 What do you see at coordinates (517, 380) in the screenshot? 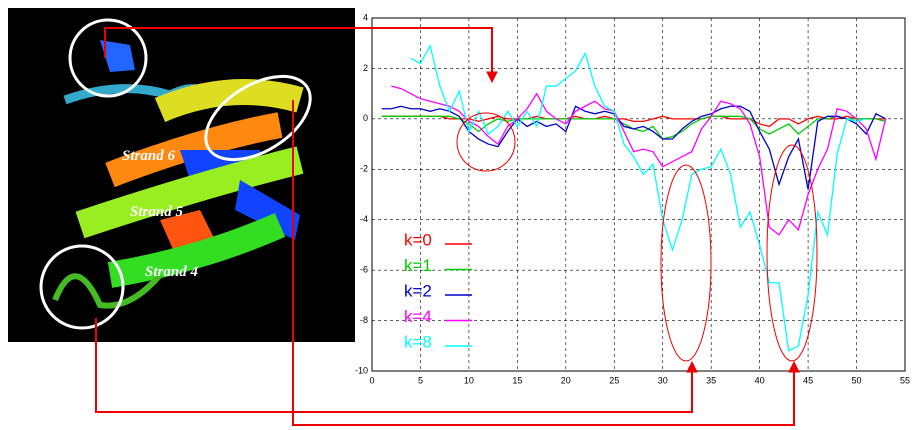
I see `x-tick-label: 15` at bounding box center [517, 380].